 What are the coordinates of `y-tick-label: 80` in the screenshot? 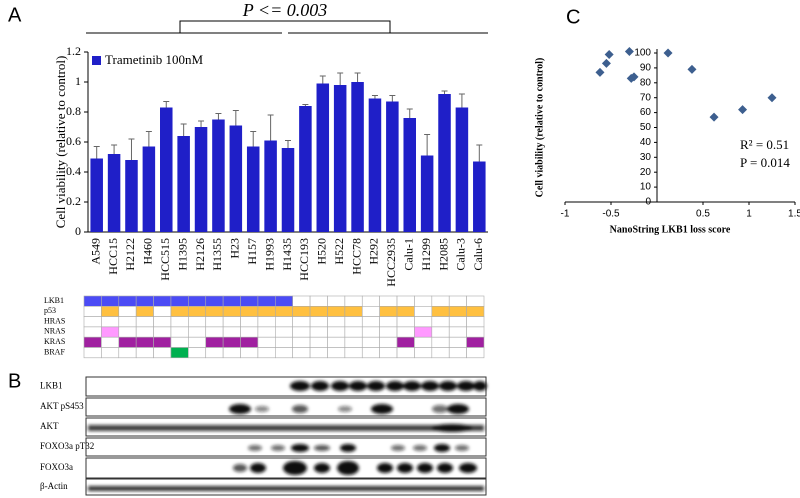 It's located at (646, 82).